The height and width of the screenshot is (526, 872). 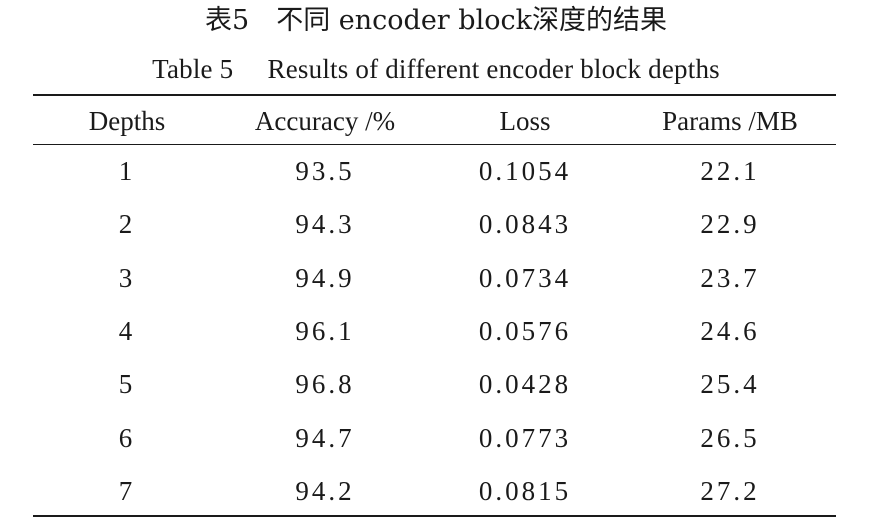 What do you see at coordinates (127, 121) in the screenshot?
I see `header-depths: Depths` at bounding box center [127, 121].